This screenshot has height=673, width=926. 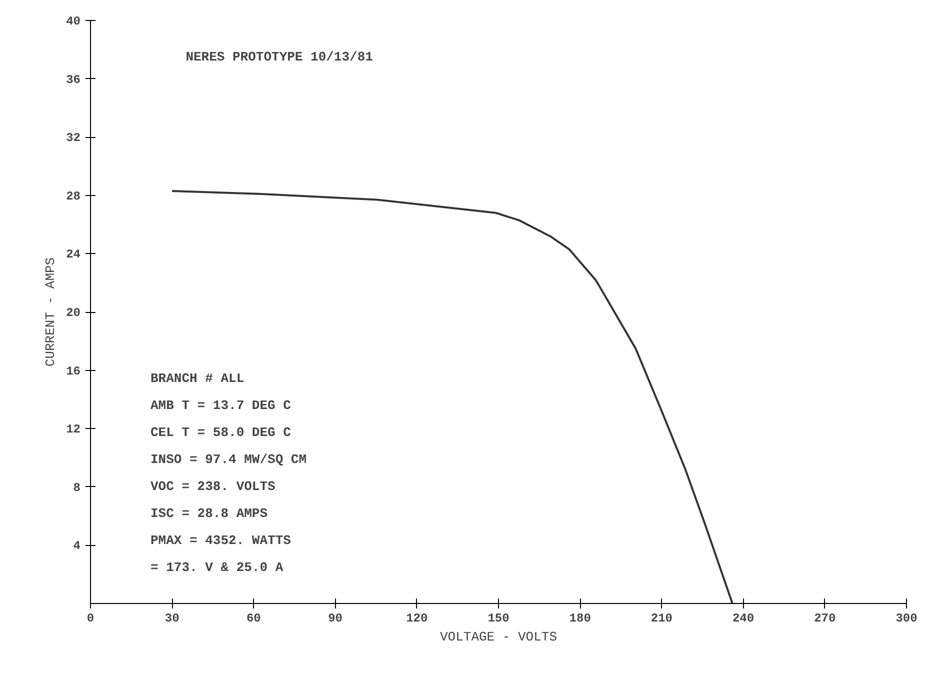 I want to click on x-tick-label: 150, so click(x=499, y=619).